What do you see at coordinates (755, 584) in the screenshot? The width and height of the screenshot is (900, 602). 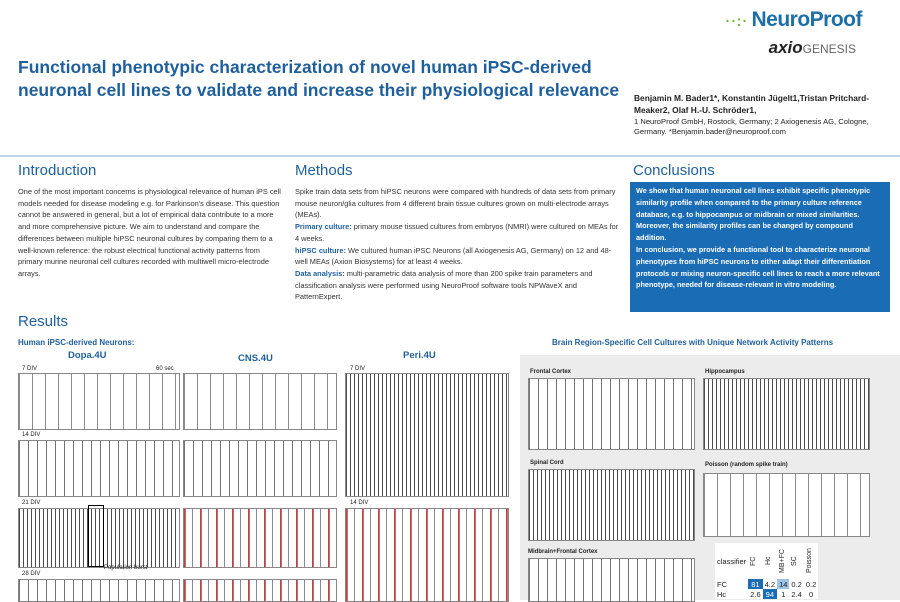 I see `classifier-cell: 81` at bounding box center [755, 584].